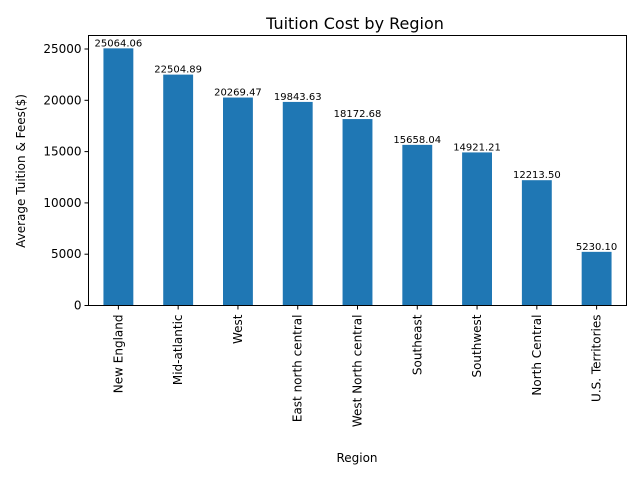 Image resolution: width=640 pixels, height=480 pixels. What do you see at coordinates (477, 147) in the screenshot?
I see `data-label: 14921.21` at bounding box center [477, 147].